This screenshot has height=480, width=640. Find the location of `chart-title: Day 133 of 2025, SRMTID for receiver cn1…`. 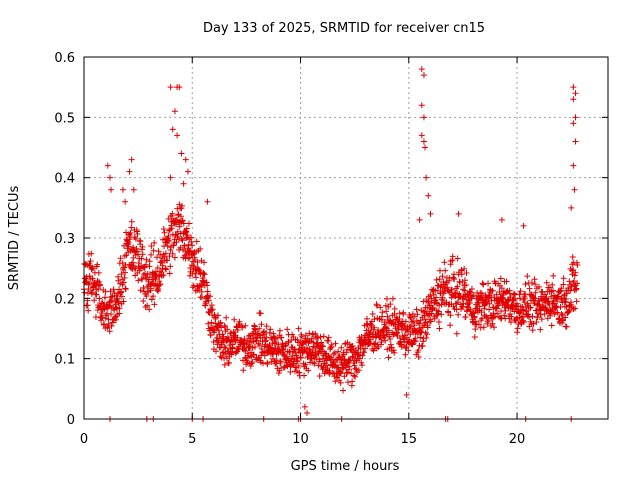

chart-title: Day 133 of 2025, SRMTID for receiver cn1… is located at coordinates (344, 28).